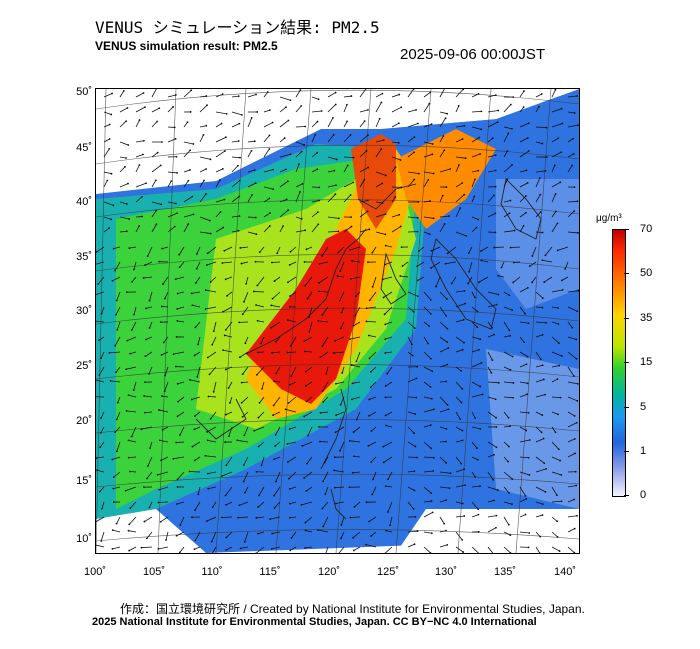  Describe the element at coordinates (505, 572) in the screenshot. I see `lon-label: 135˚` at that location.